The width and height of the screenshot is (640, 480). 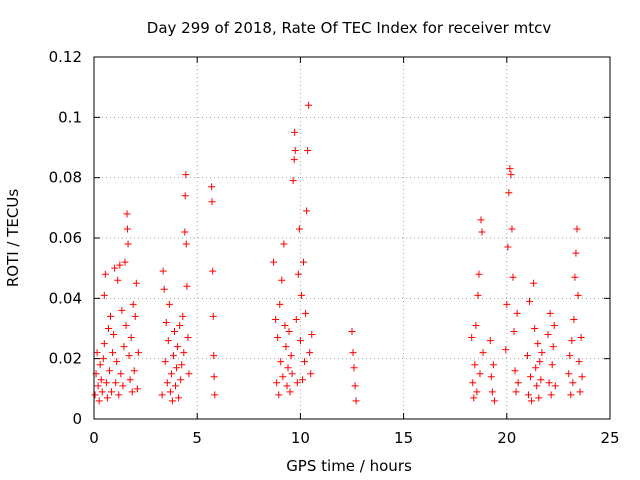 I want to click on y-tick-label: 0.1, so click(x=70, y=117).